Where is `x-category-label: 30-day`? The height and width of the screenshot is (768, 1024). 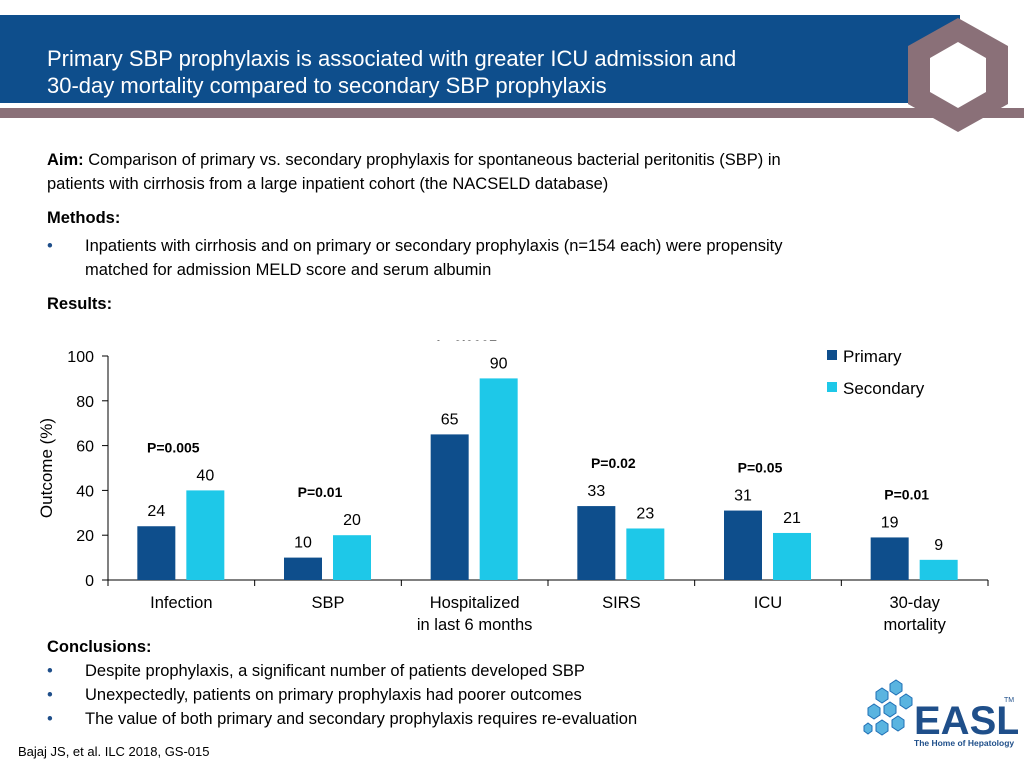
x-category-label: 30-day is located at coordinates (914, 603).